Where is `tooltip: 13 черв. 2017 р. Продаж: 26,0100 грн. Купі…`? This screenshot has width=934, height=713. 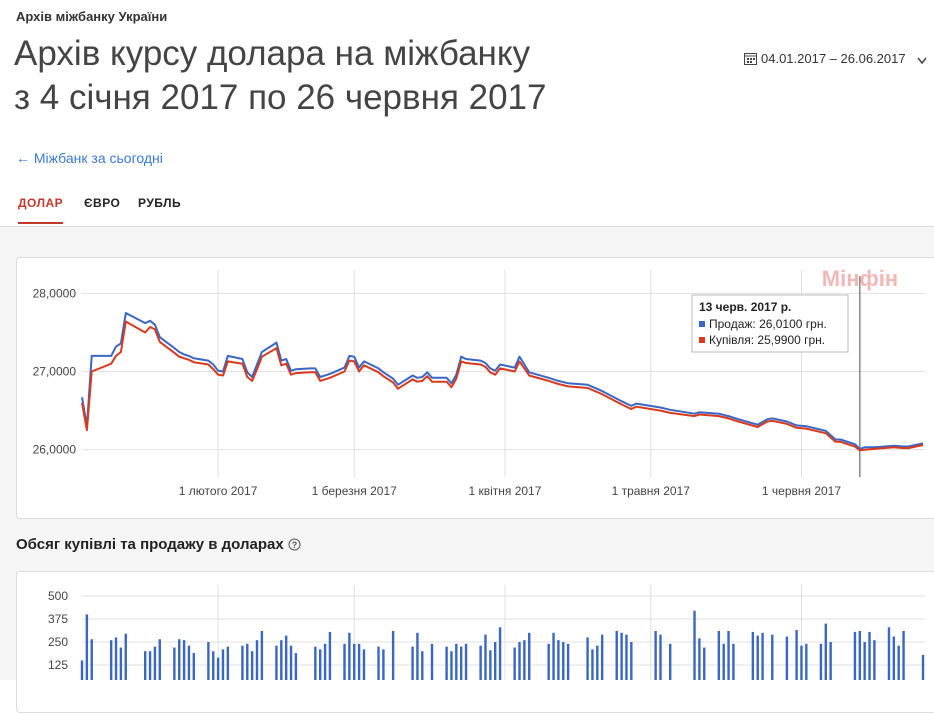
tooltip: 13 черв. 2017 р. Продаж: 26,0100 грн. Купі… is located at coordinates (770, 323).